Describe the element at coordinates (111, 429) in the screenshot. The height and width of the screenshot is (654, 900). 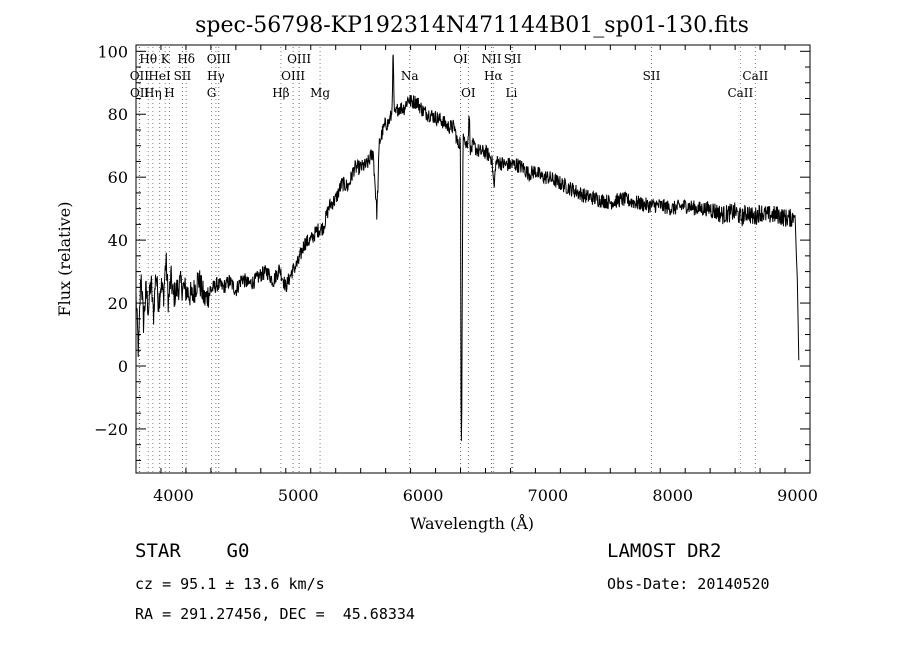
I see `y-tick-label: −20` at that location.